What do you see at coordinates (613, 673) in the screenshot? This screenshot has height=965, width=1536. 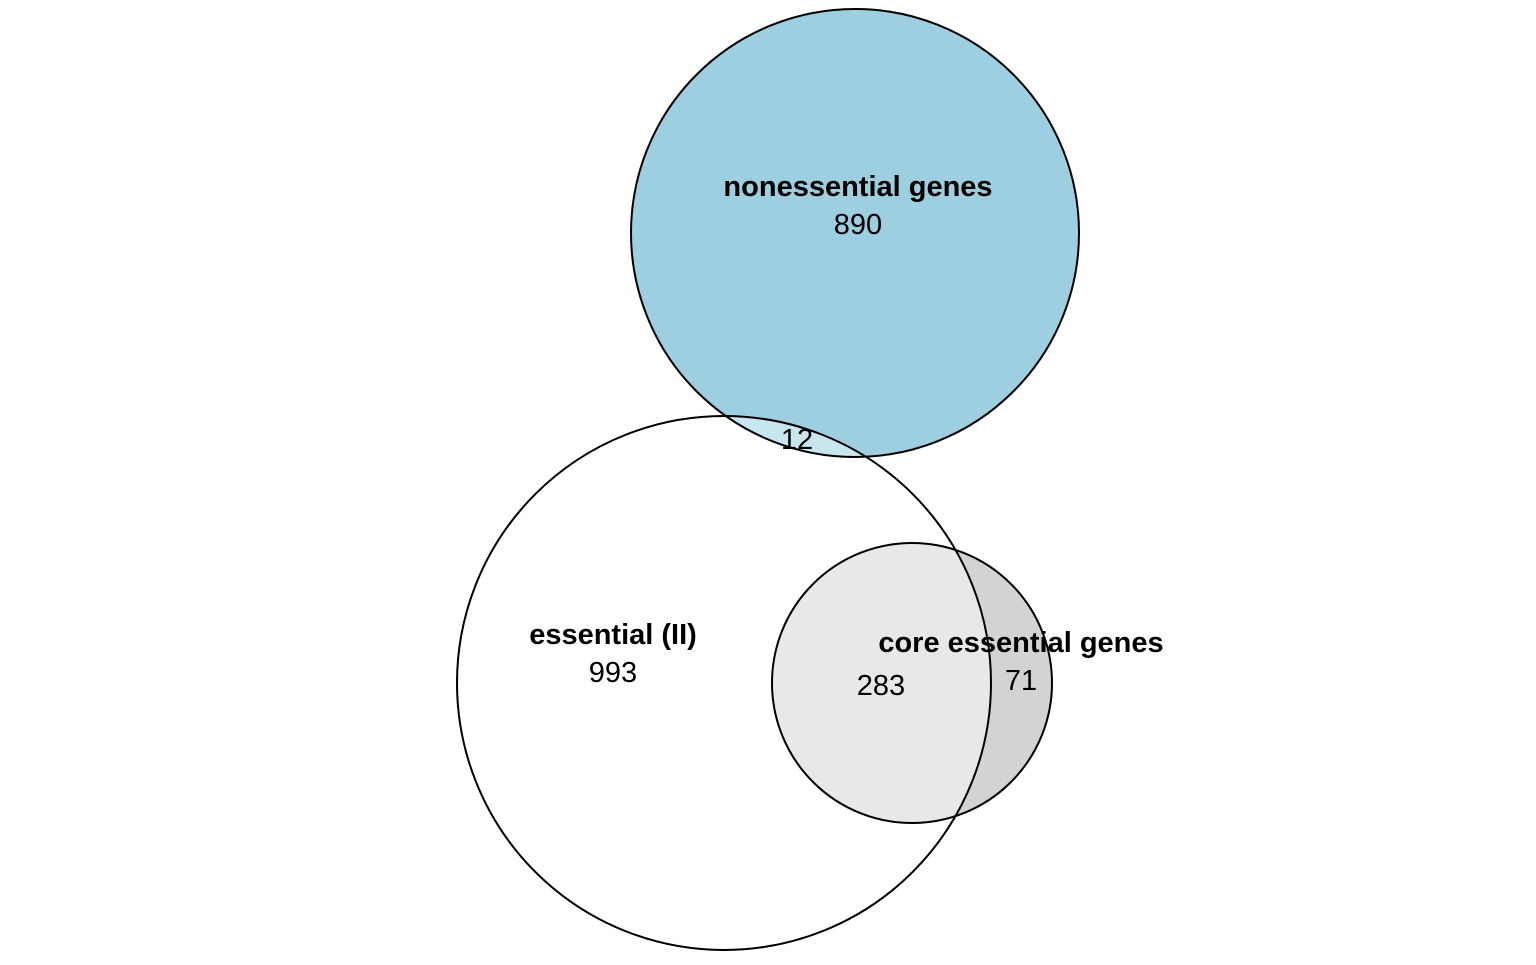 I see `essential-only-count: 993` at bounding box center [613, 673].